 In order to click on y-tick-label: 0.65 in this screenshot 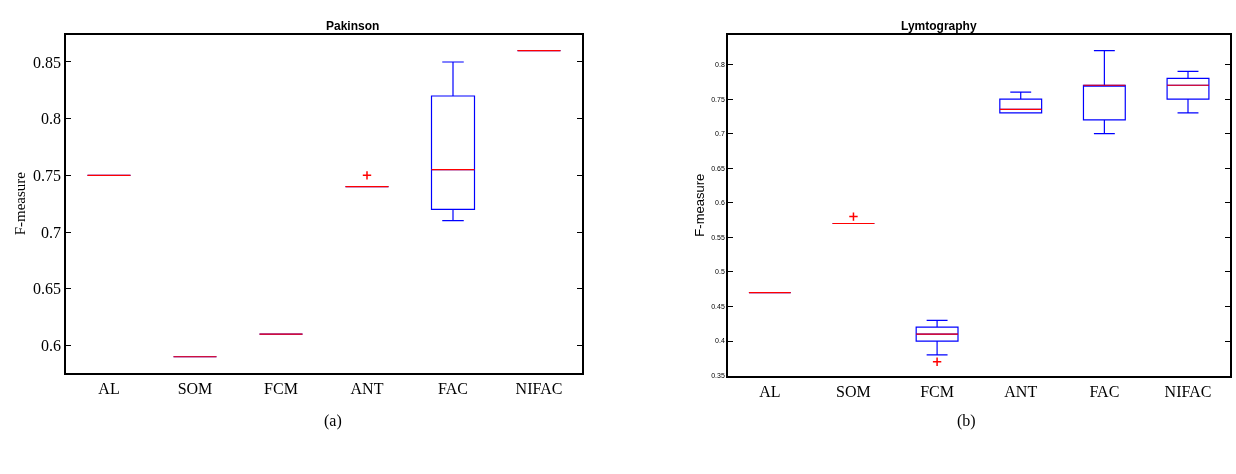, I will do `click(47, 289)`.